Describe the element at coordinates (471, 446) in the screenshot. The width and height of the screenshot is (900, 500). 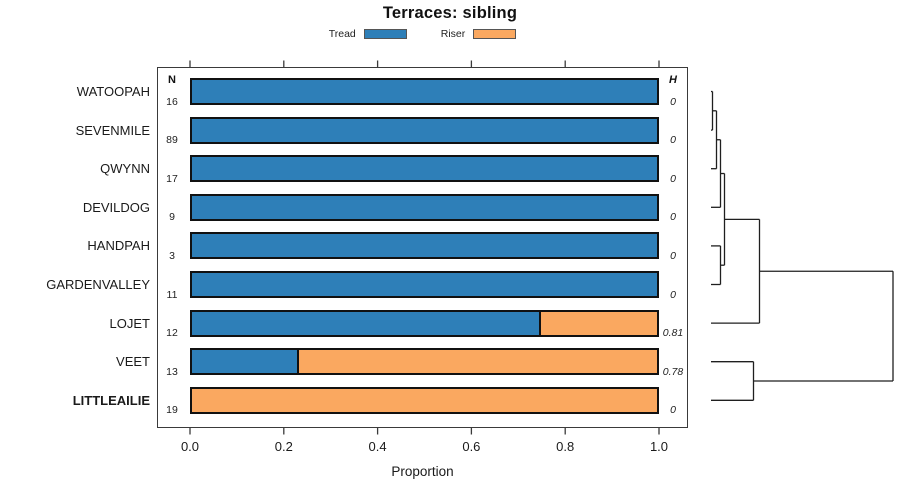
I see `x-tick-label: 0.6` at that location.